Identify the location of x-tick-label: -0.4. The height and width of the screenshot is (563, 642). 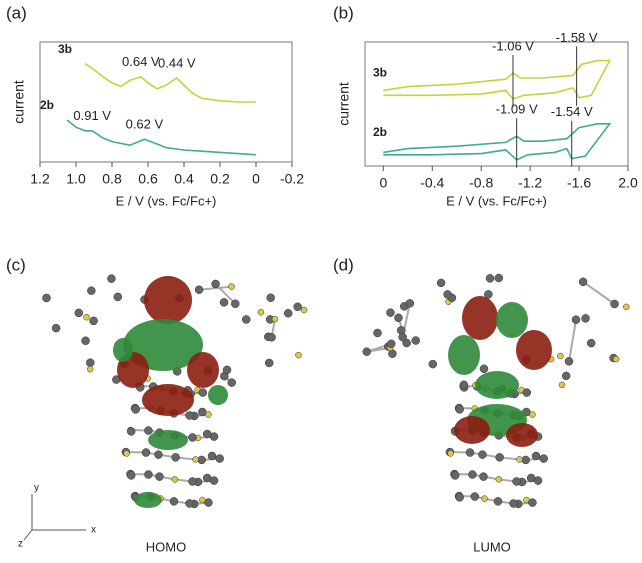
(432, 183).